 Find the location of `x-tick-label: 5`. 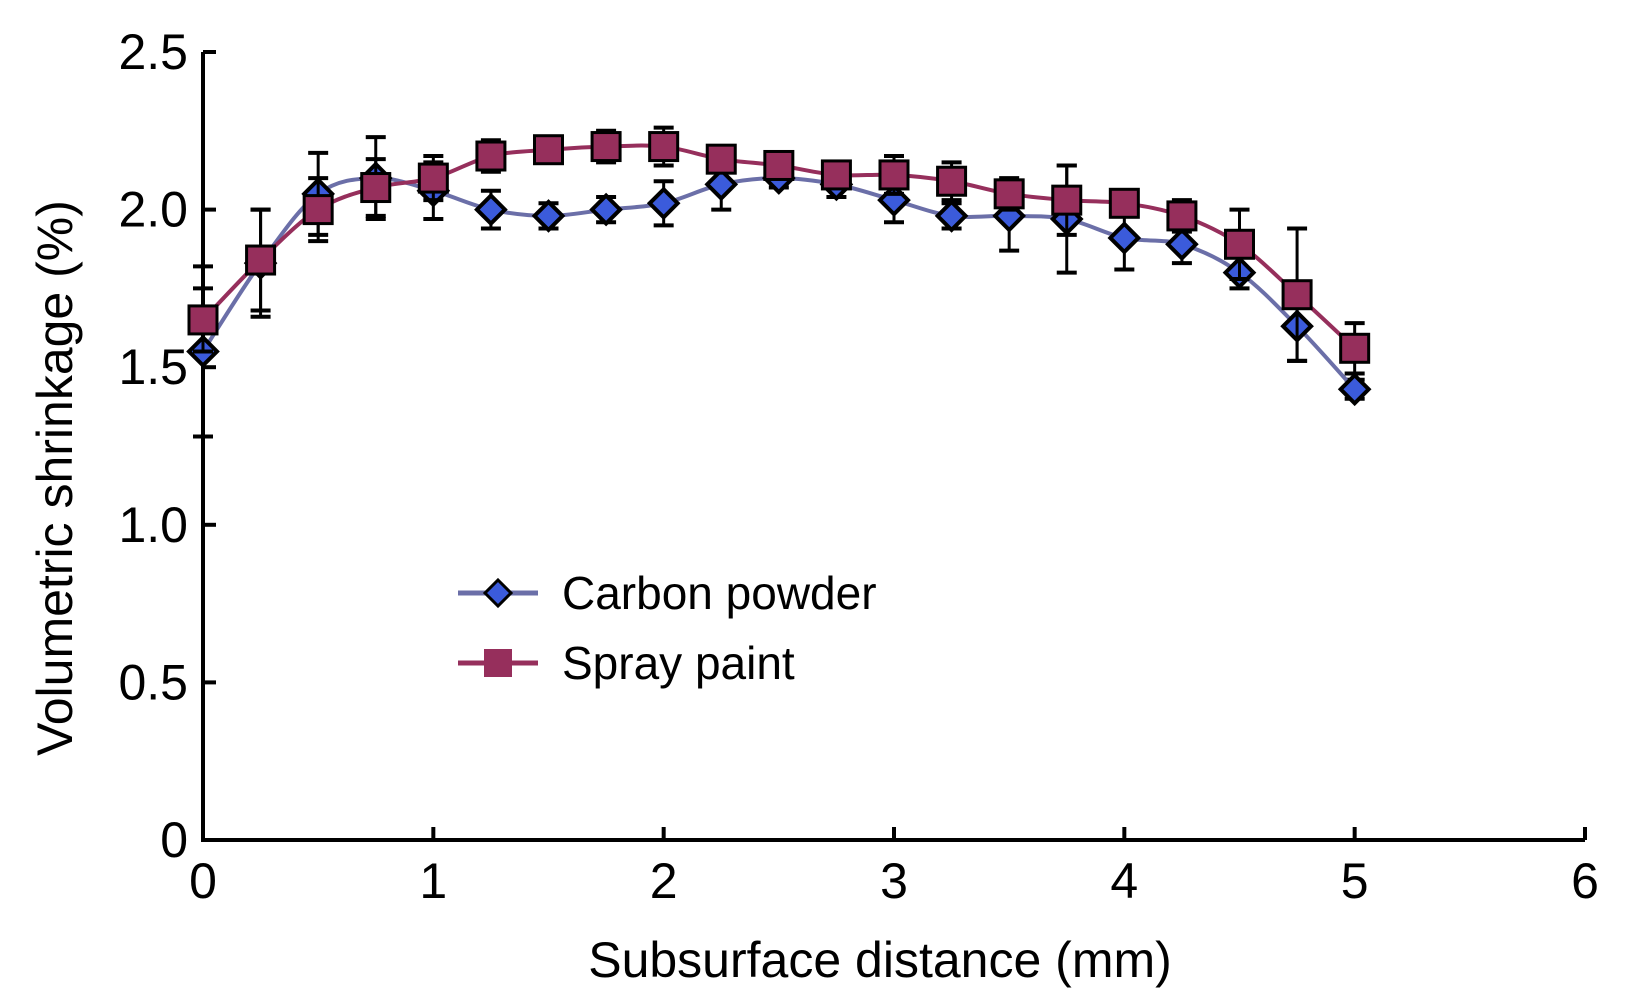

x-tick-label: 5 is located at coordinates (1355, 881).